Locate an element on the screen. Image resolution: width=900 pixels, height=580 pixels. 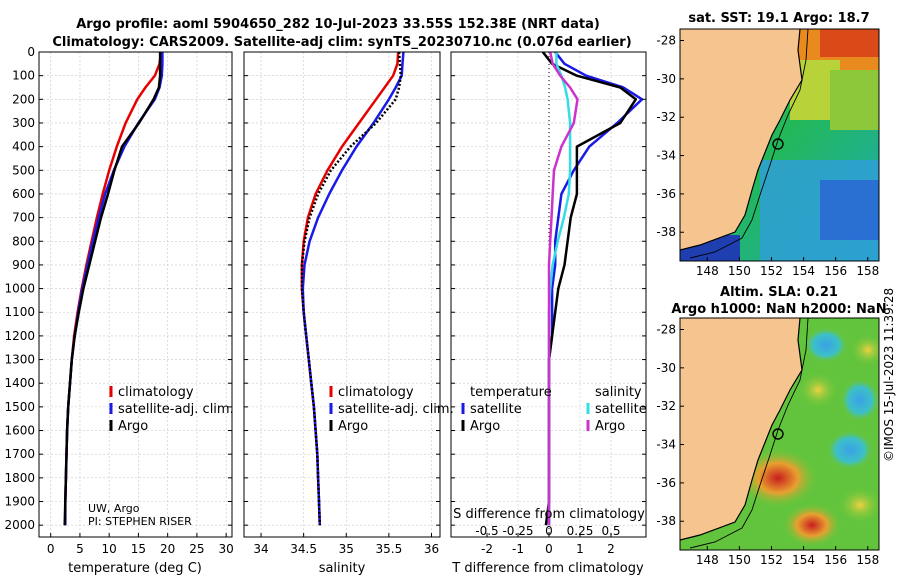
secondary-xtick-label: -0.25 is located at coordinates (517, 531).